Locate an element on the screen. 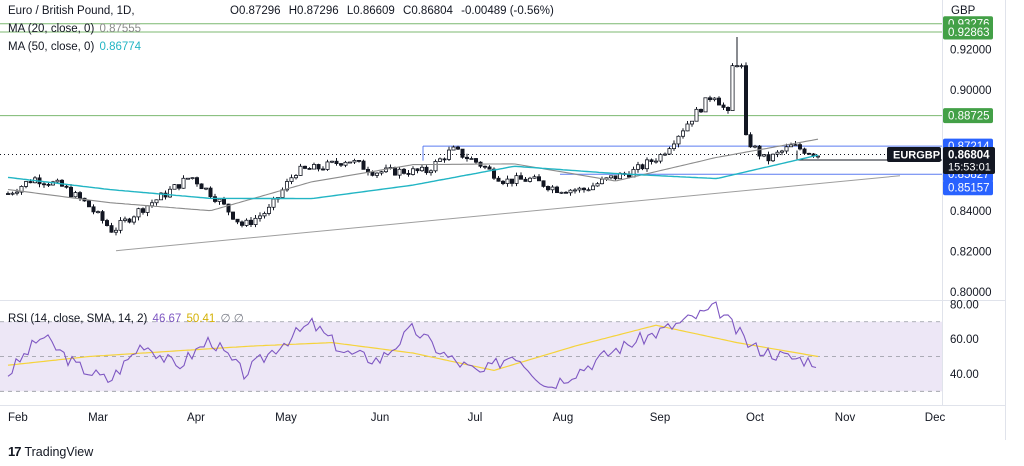 The width and height of the screenshot is (1024, 466). time-tick-label: Feb is located at coordinates (18, 418).